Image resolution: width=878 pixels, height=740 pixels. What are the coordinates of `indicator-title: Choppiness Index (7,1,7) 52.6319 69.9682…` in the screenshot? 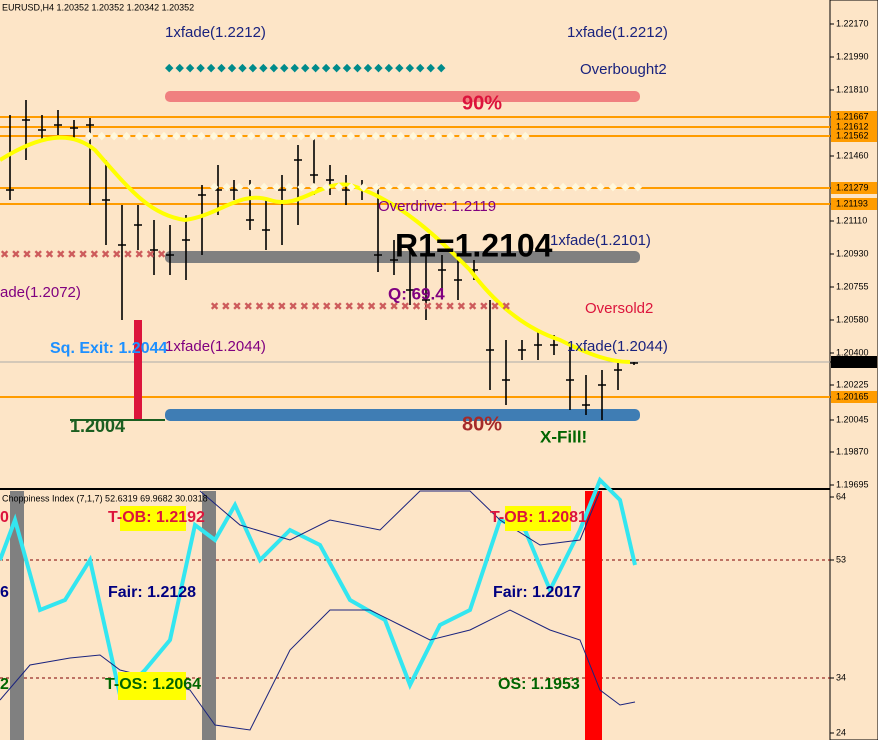 It's located at (105, 498).